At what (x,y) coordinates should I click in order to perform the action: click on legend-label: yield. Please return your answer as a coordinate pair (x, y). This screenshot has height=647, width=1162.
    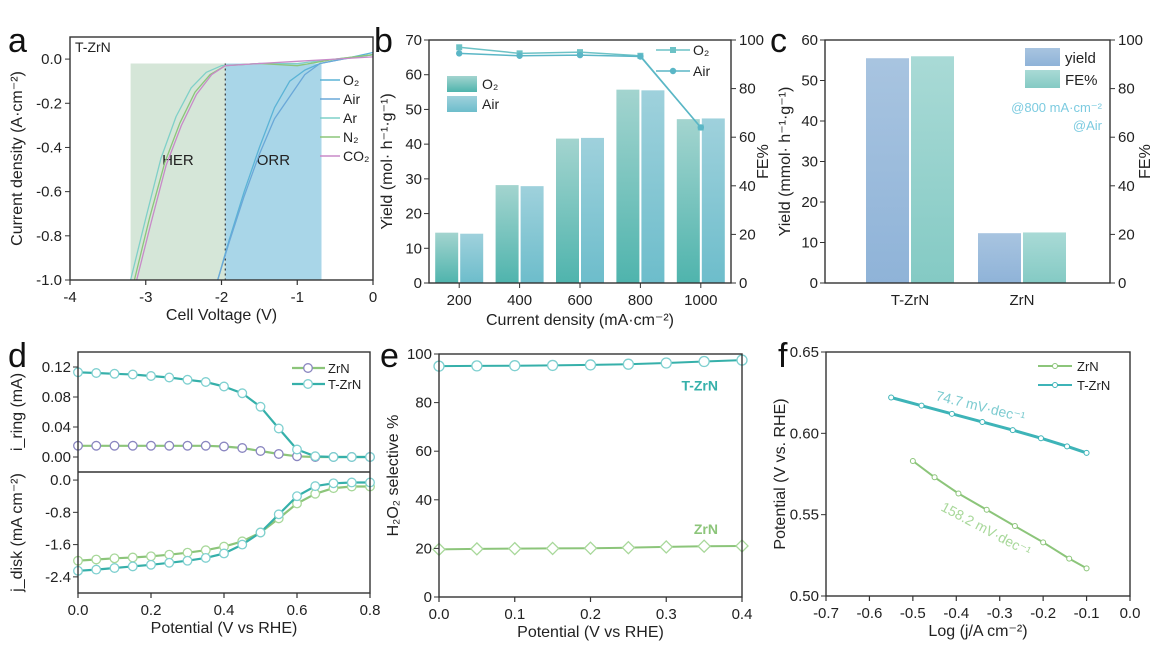
    Looking at the image, I should click on (1080, 58).